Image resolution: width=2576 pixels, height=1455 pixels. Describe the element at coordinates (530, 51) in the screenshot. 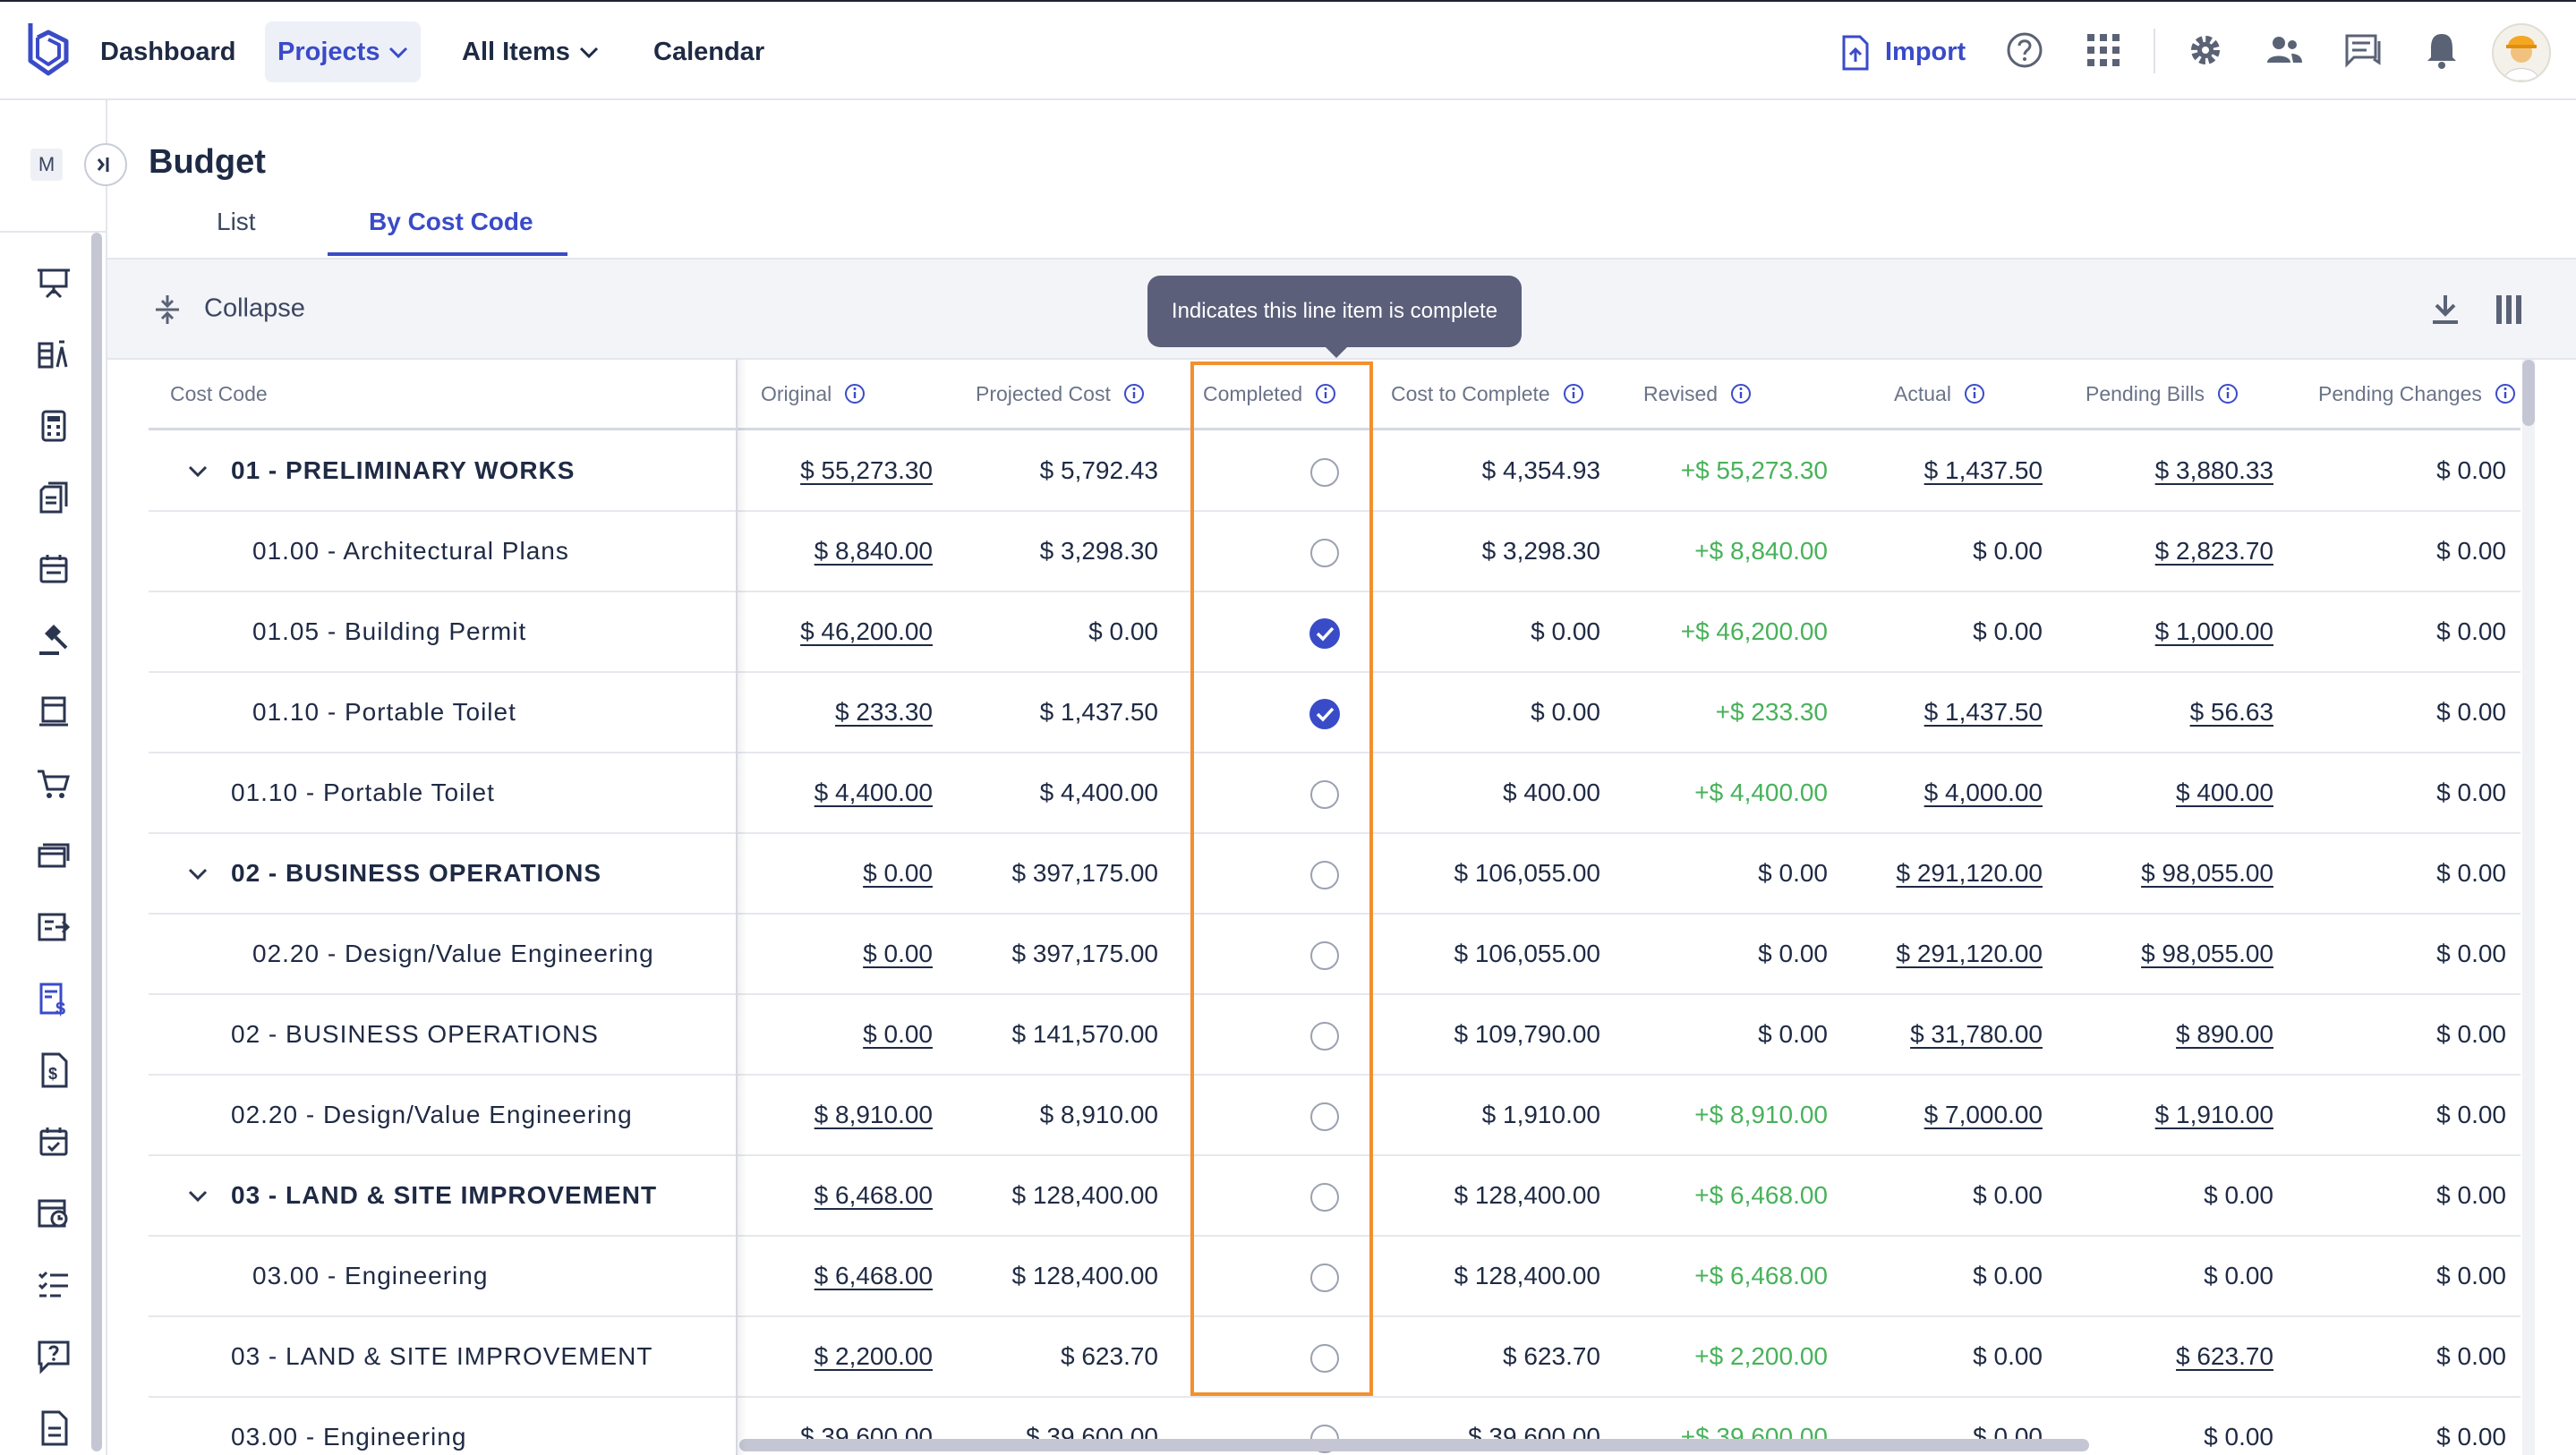

I see `nav-all-items: All Items` at that location.